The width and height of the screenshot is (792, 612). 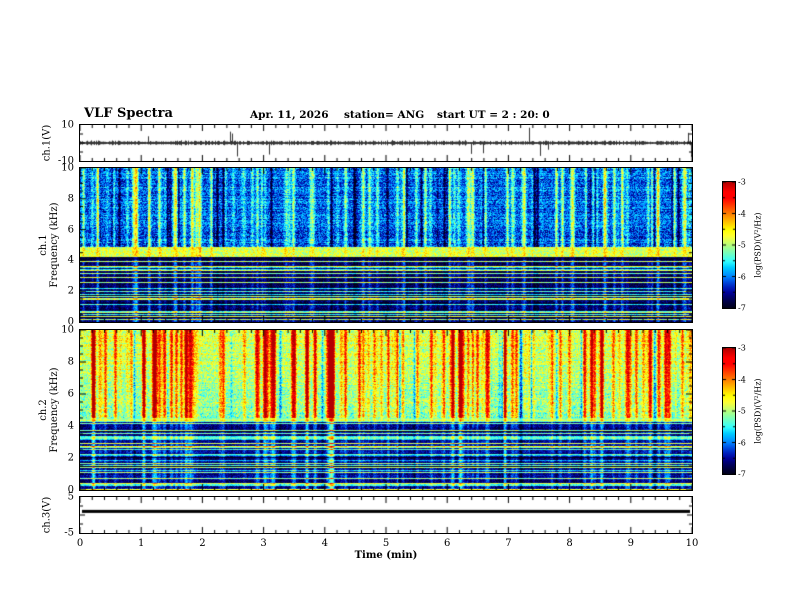 What do you see at coordinates (70, 394) in the screenshot?
I see `spec2-y-tick-label: 6` at bounding box center [70, 394].